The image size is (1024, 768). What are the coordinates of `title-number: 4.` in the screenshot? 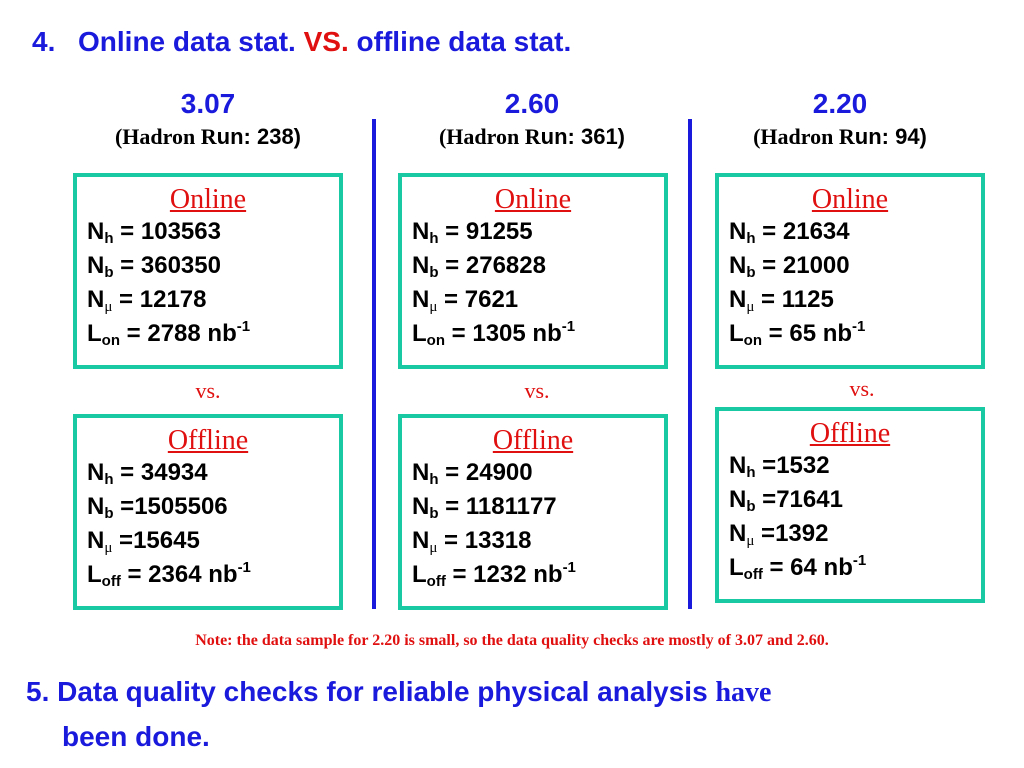 It's located at (44, 41).